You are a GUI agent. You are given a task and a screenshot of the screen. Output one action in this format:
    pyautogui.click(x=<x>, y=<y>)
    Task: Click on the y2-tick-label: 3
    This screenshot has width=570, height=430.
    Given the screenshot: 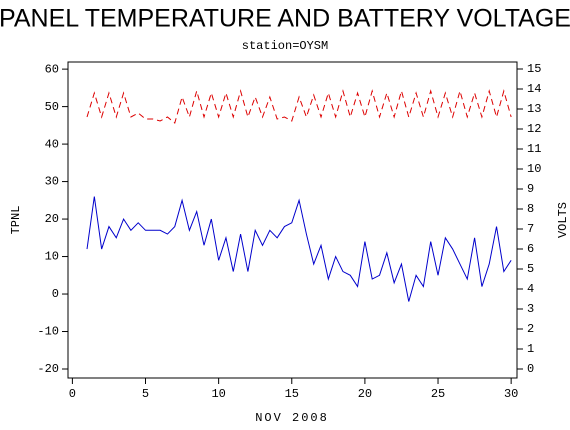 What is the action you would take?
    pyautogui.click(x=530, y=309)
    